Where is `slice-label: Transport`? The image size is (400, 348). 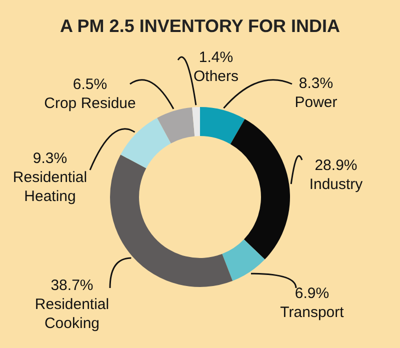
slice-label: Transport is located at coordinates (312, 312).